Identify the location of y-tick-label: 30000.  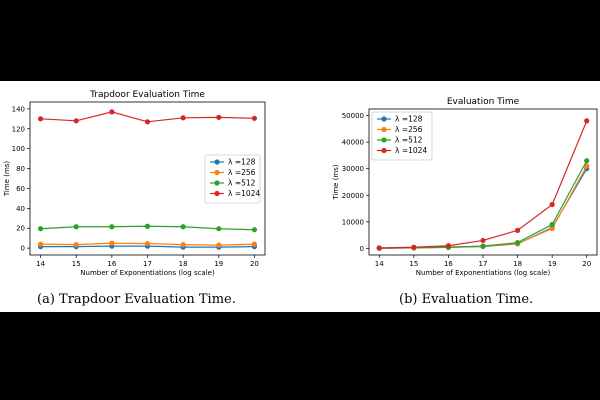
(353, 169).